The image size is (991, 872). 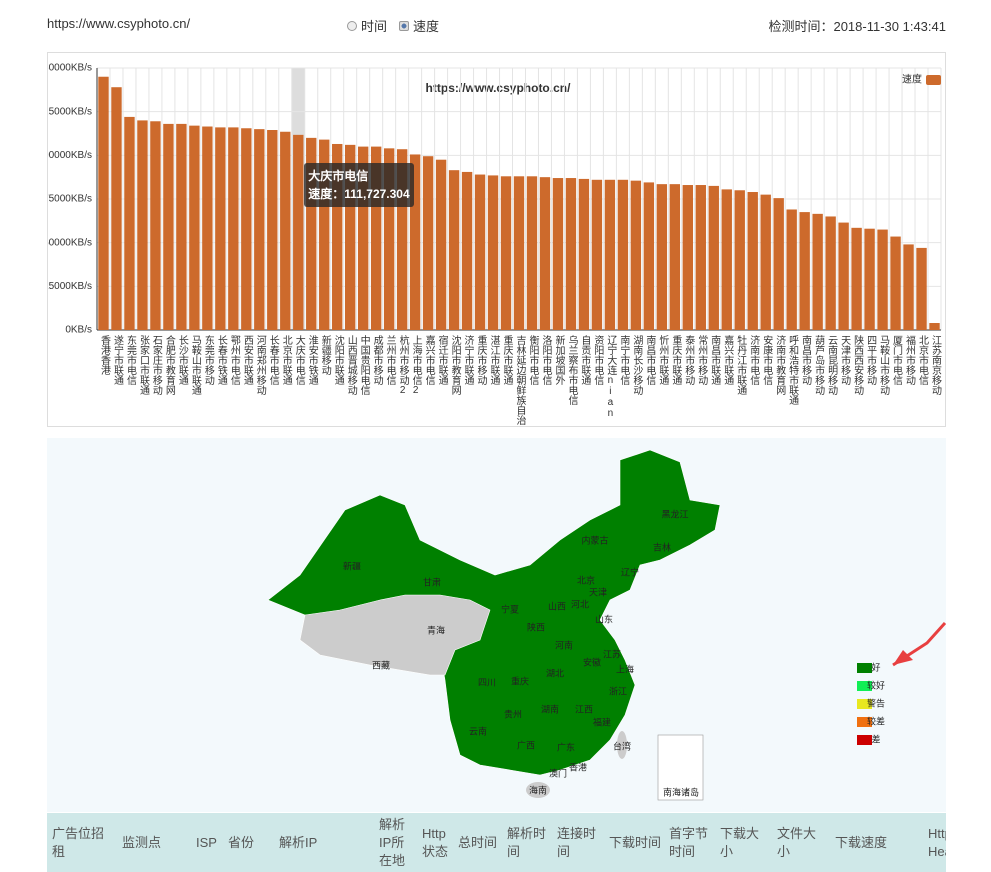 What do you see at coordinates (487, 682) in the screenshot?
I see `province-label: 四川` at bounding box center [487, 682].